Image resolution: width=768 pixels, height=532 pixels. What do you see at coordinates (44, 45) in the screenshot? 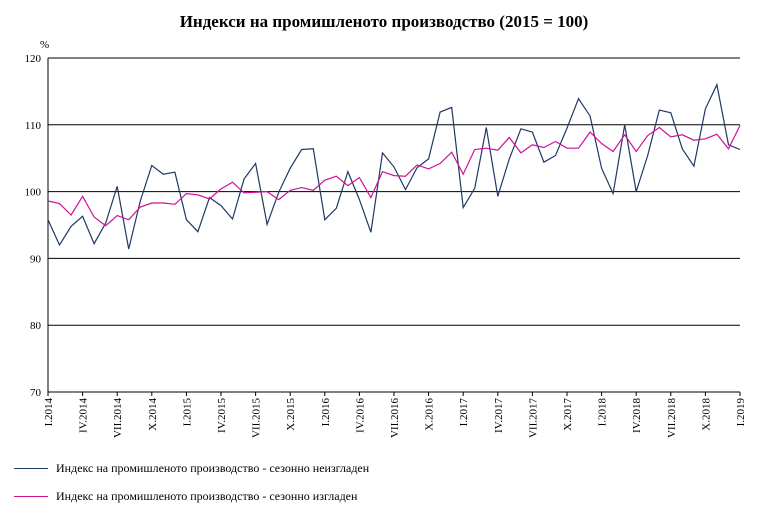
I see `y-axis-unit-label: %` at bounding box center [44, 45].